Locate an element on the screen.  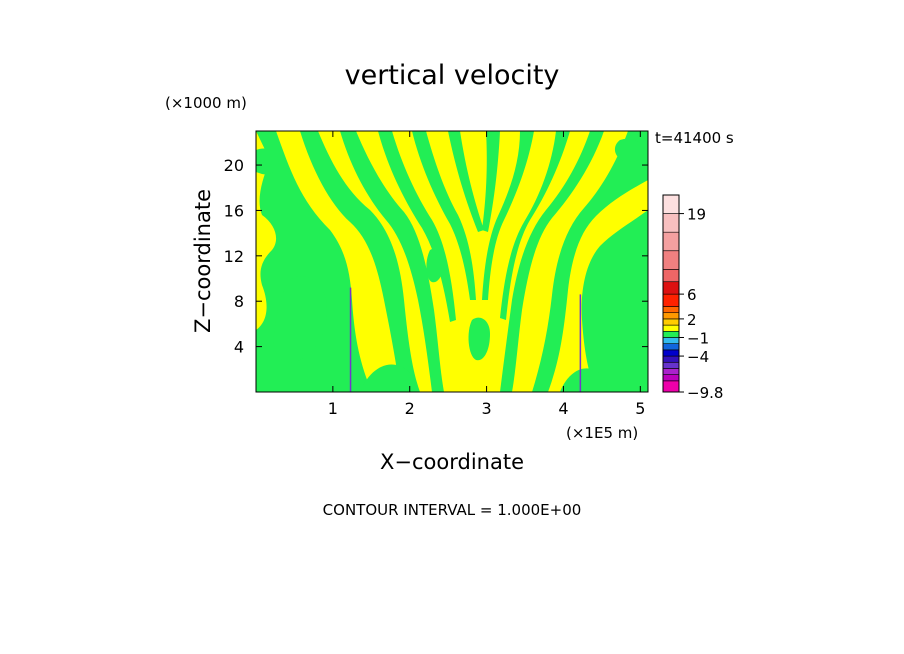
colorbar-frame is located at coordinates (671, 293).